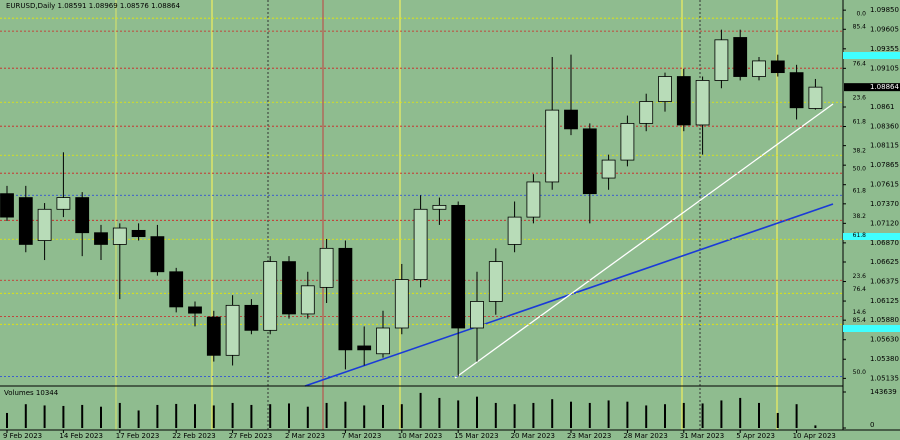 The height and width of the screenshot is (440, 900). What do you see at coordinates (702, 436) in the screenshot?
I see `x-tick-label: 31 Mar 2023` at bounding box center [702, 436].